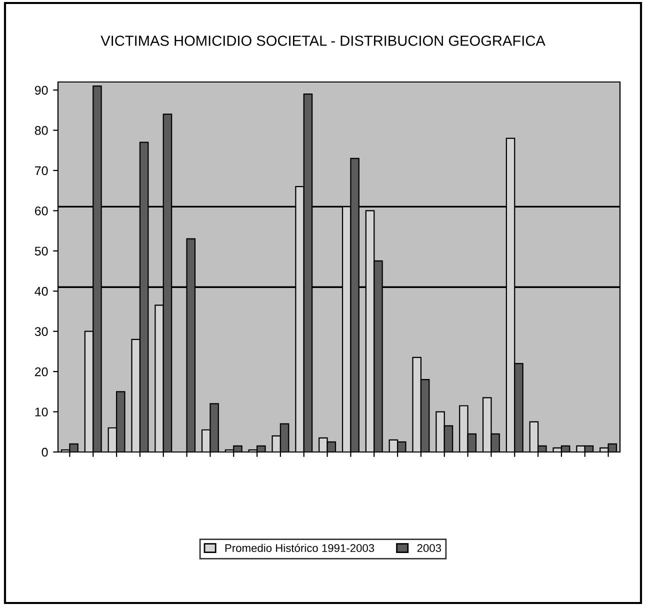  What do you see at coordinates (41, 251) in the screenshot?
I see `y-tick-label: 50` at bounding box center [41, 251].